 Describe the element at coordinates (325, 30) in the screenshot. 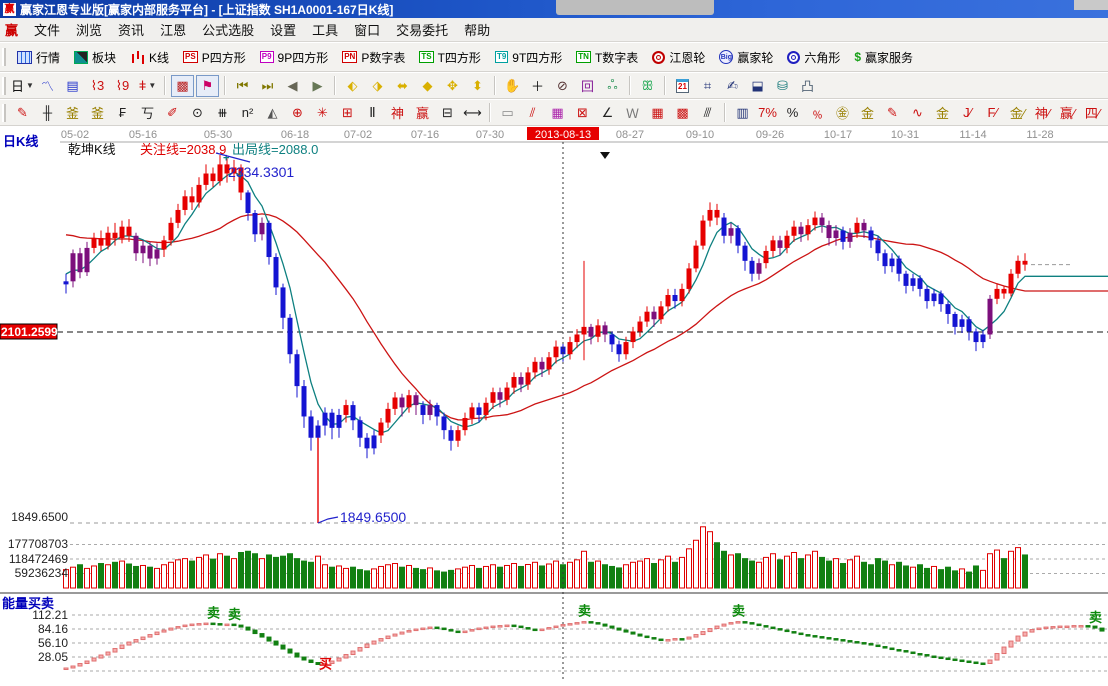

I see `menu-item-6: 工具` at that location.